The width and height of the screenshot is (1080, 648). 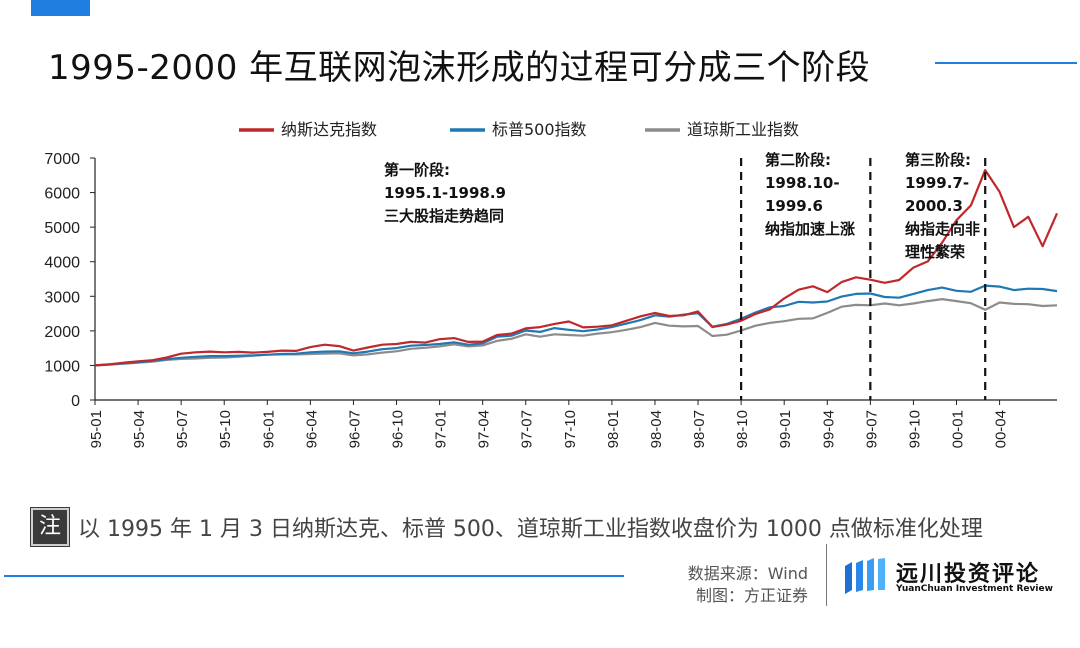 What do you see at coordinates (527, 429) in the screenshot?
I see `x-tick-label: 97-07` at bounding box center [527, 429].